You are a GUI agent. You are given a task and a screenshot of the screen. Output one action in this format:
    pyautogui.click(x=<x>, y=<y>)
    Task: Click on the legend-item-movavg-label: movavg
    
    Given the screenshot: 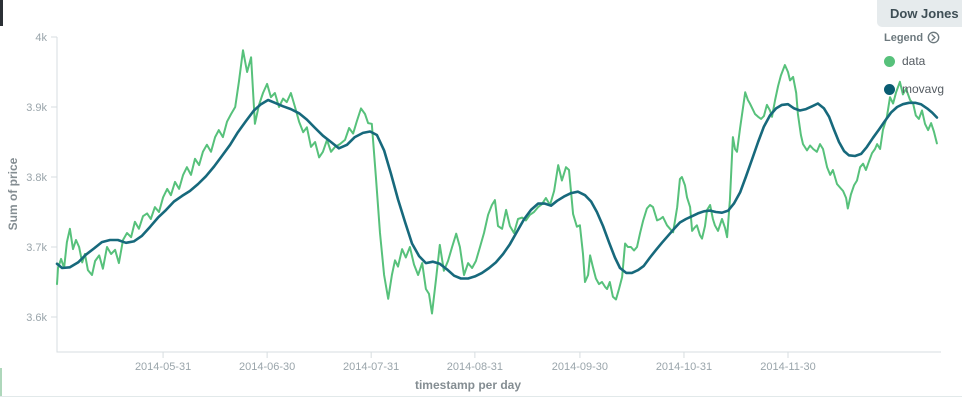 What is the action you would take?
    pyautogui.click(x=923, y=89)
    